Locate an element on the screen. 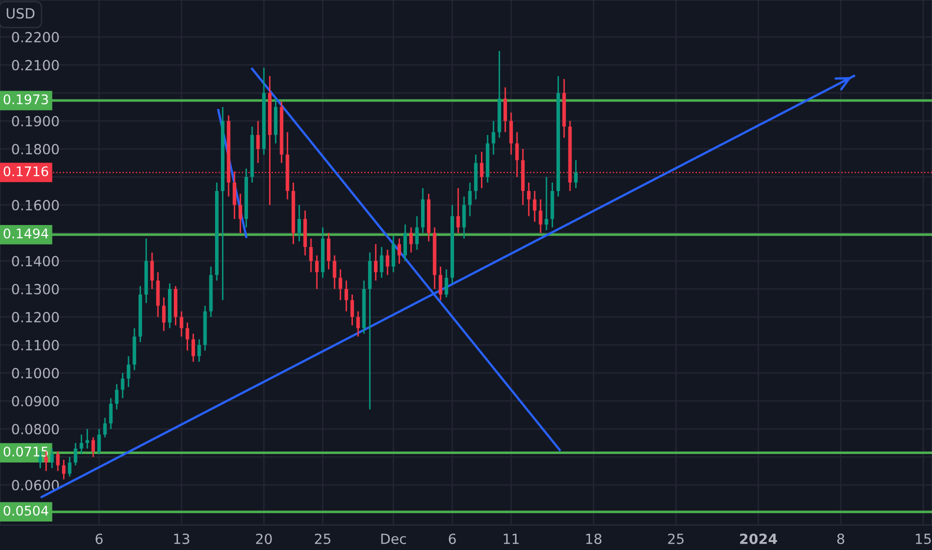  y-tick-label: 0.1900 is located at coordinates (35, 121).